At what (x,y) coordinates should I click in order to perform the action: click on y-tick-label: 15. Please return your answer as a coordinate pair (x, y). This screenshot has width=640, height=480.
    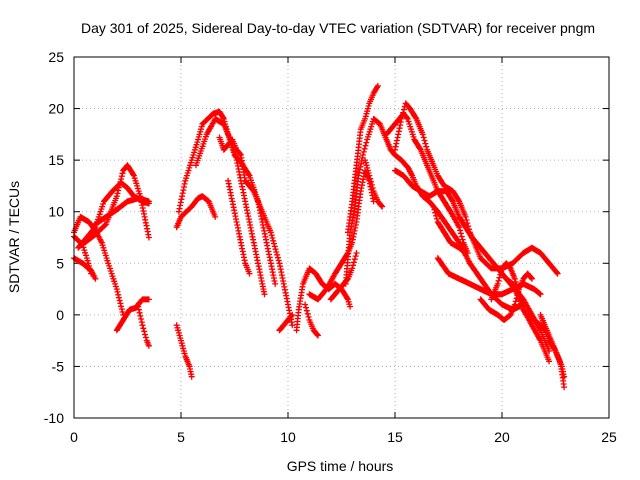
    Looking at the image, I should click on (56, 160).